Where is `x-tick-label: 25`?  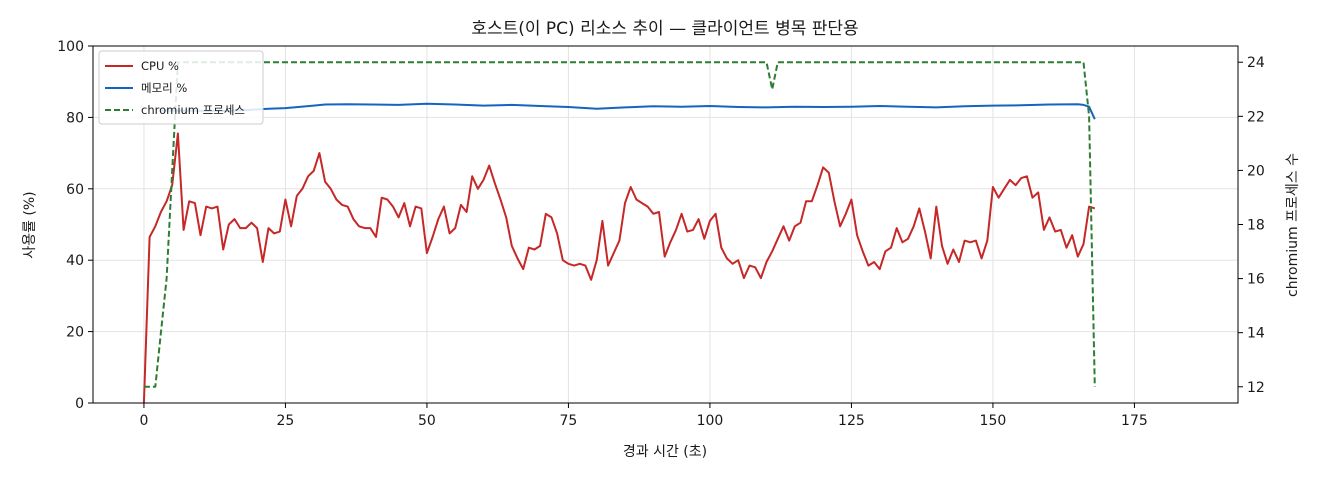 x-tick-label: 25 is located at coordinates (286, 421).